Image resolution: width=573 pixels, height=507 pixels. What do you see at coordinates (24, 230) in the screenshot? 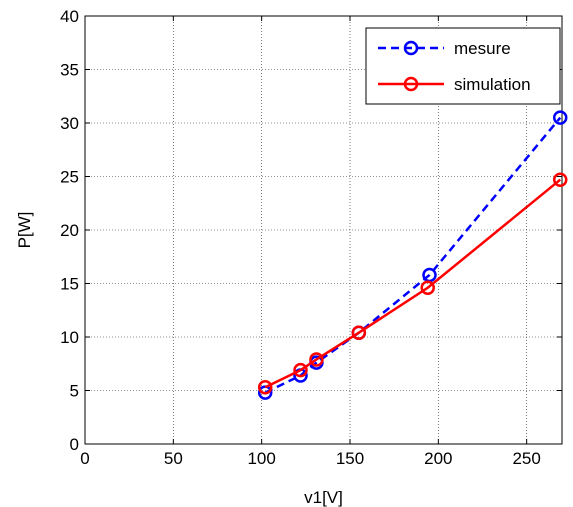
I see `y-axis-label: P[W]` at bounding box center [24, 230].